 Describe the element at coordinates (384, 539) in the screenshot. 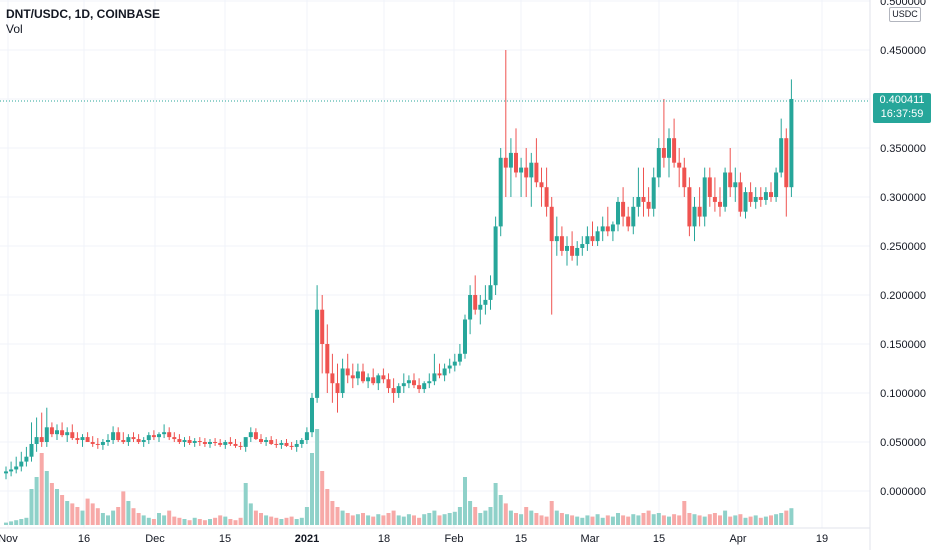

I see `time-tick-label: 18` at that location.